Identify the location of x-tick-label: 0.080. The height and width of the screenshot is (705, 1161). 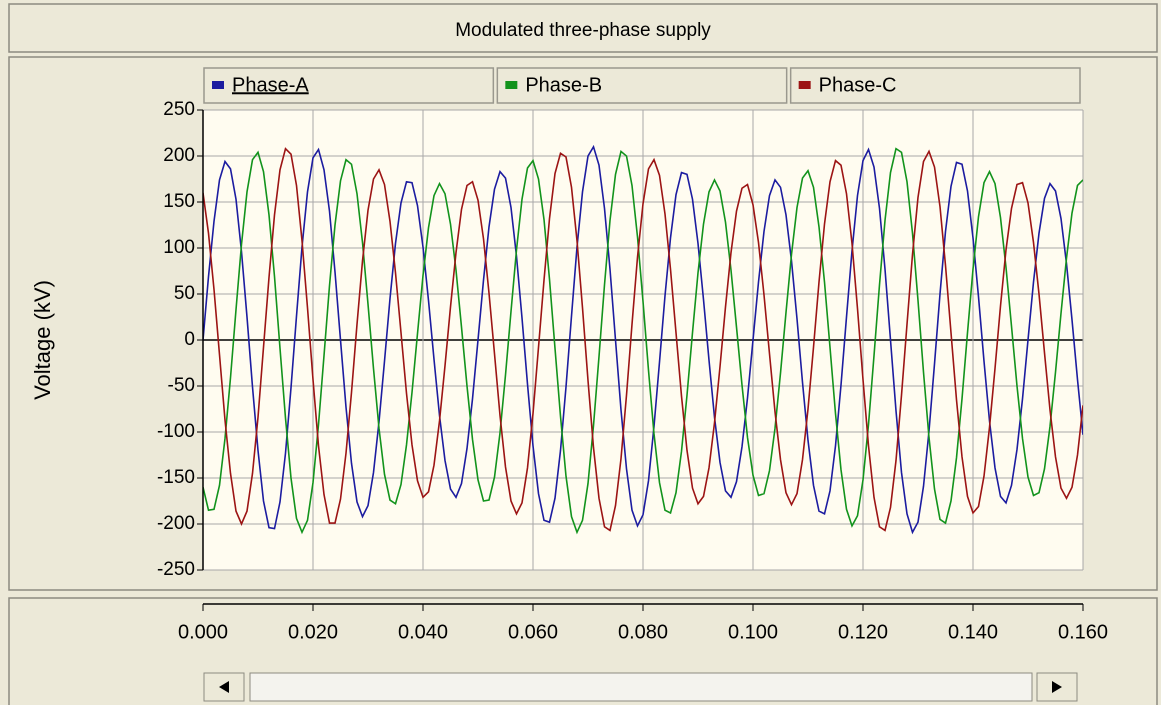
(643, 632).